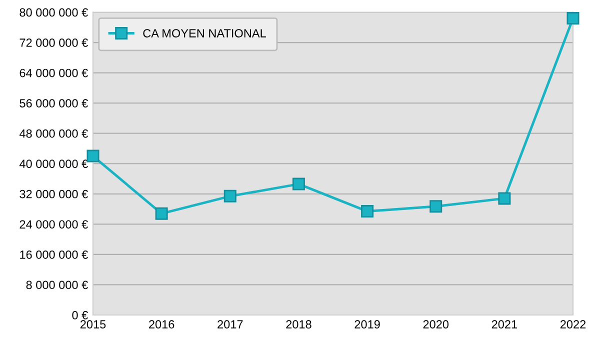  I want to click on x-tick-label: 2015, so click(93, 324).